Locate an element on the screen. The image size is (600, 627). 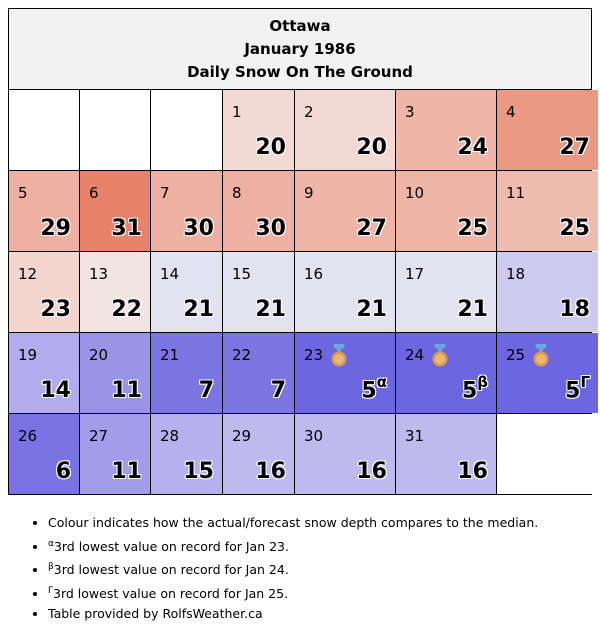
record-footnote-mark: Γ is located at coordinates (585, 381).